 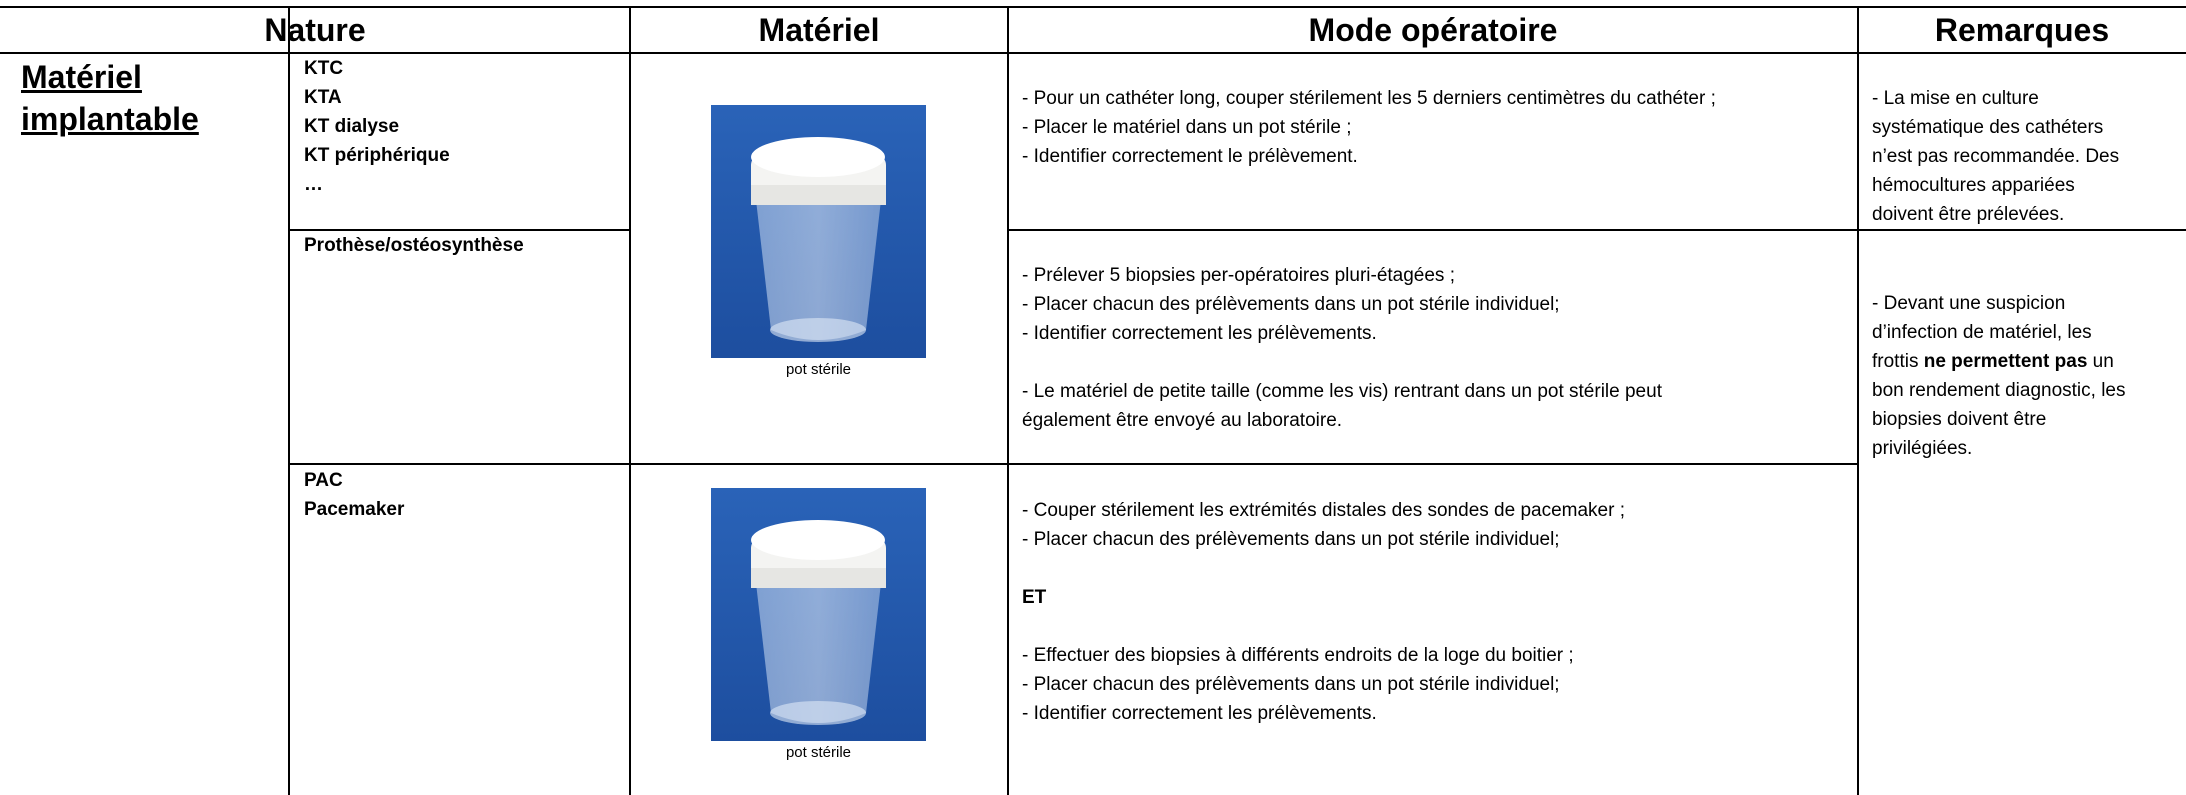 I want to click on remarks-line: systématique des cathéters, so click(x=1988, y=127).